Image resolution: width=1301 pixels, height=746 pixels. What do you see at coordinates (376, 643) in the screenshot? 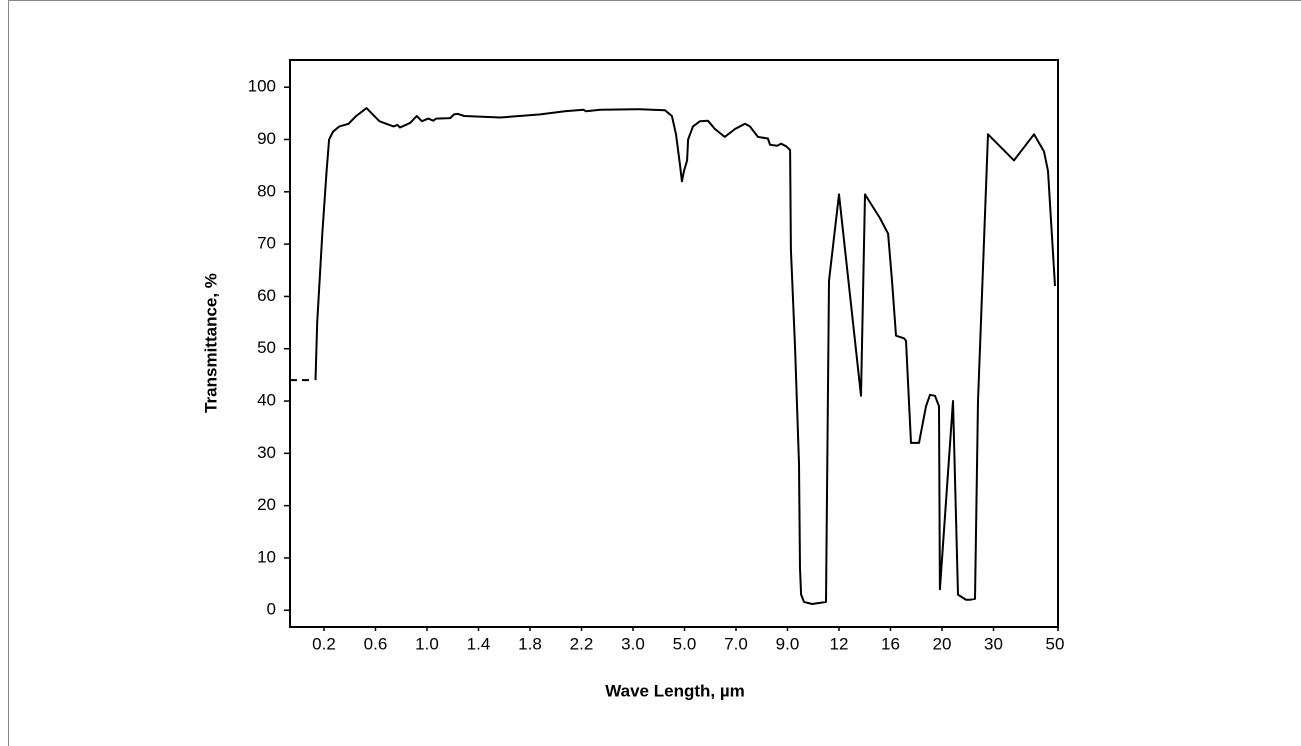
I see `x-tick-label: 0.6` at bounding box center [376, 643].